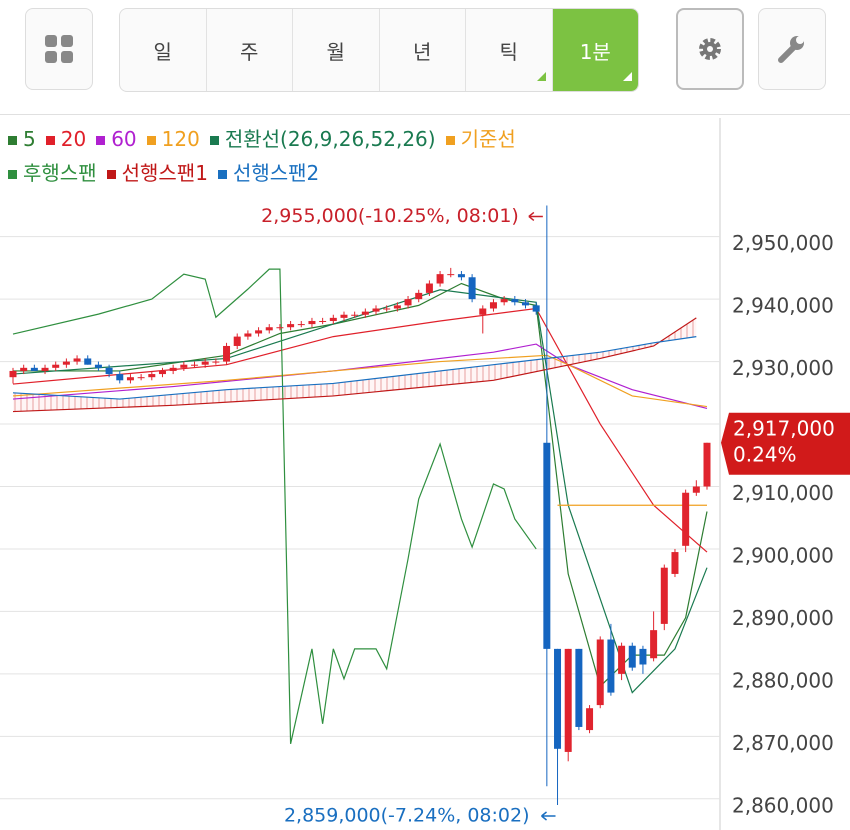 This screenshot has width=850, height=830. I want to click on legend-label: 선행스팬1, so click(164, 173).